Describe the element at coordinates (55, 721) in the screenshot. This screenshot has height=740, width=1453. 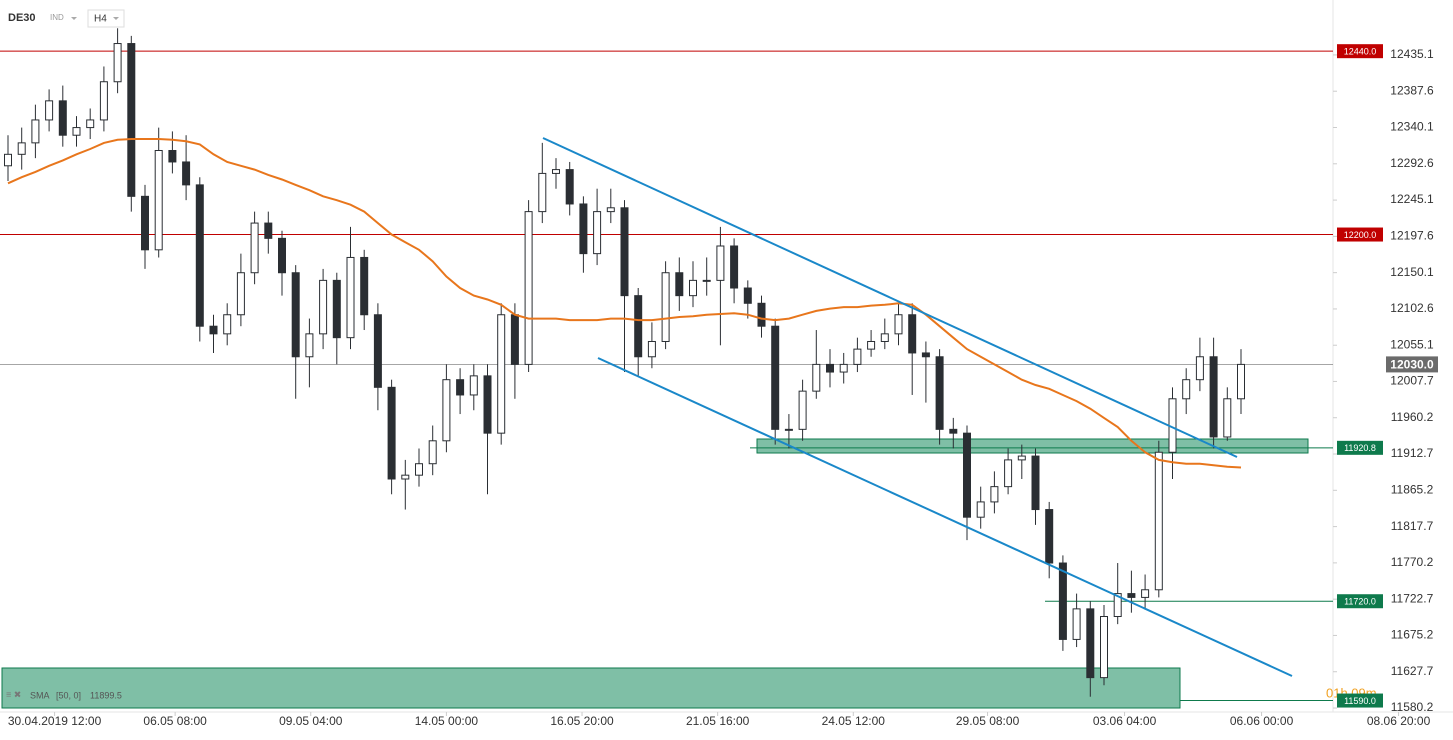
I see `x-tick-label: 30.04.2019 12:00` at that location.